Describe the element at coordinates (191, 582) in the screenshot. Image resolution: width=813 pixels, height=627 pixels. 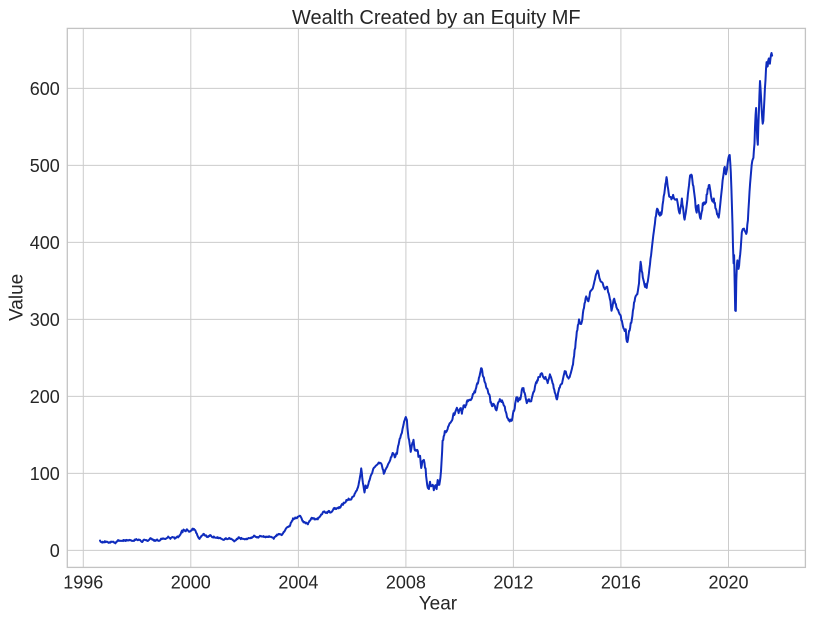
I see `svg-text: 2000` at that location.